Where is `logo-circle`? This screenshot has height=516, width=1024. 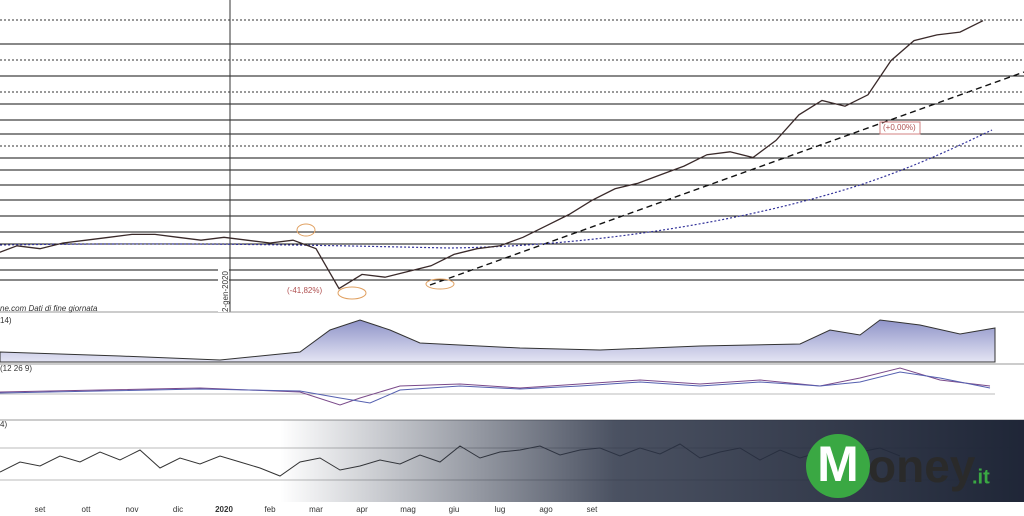 logo-circle is located at coordinates (838, 466).